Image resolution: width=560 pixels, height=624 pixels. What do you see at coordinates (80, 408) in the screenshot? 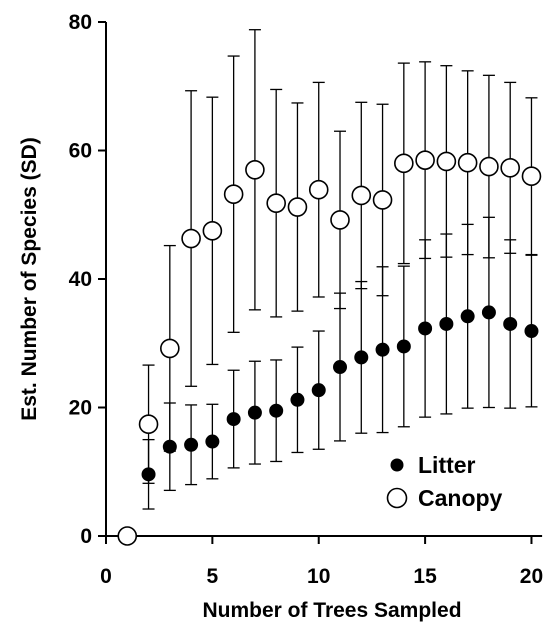
I see `y-tick-label: 20` at bounding box center [80, 408].